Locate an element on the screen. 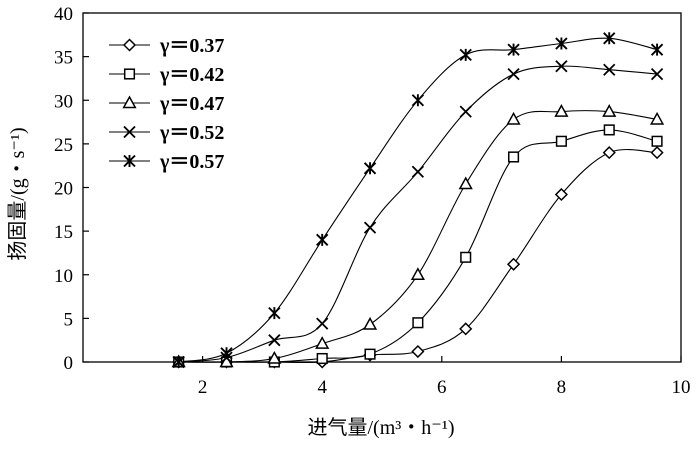 This screenshot has width=700, height=451. y-tick-label: 30 is located at coordinates (63, 101).